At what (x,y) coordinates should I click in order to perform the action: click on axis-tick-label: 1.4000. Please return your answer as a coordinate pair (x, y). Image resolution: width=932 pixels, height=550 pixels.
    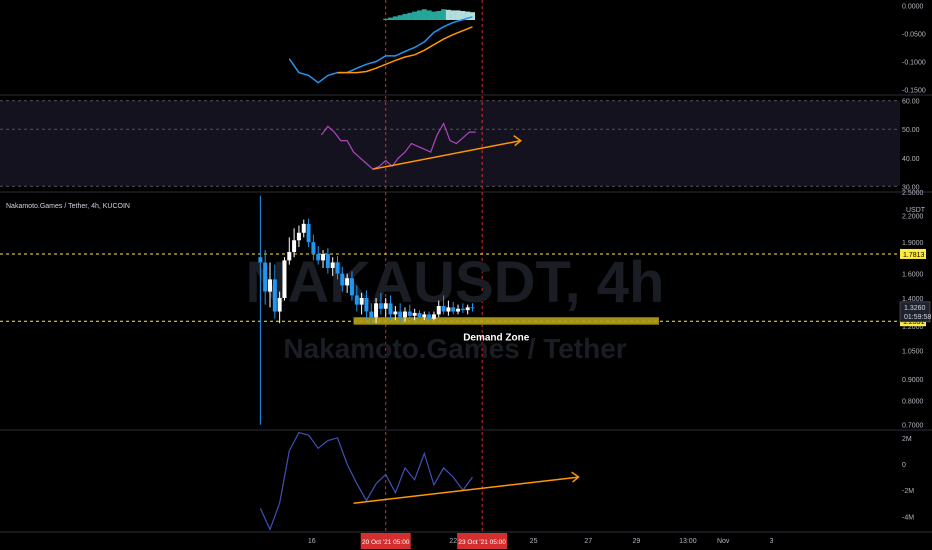
    Looking at the image, I should click on (913, 299).